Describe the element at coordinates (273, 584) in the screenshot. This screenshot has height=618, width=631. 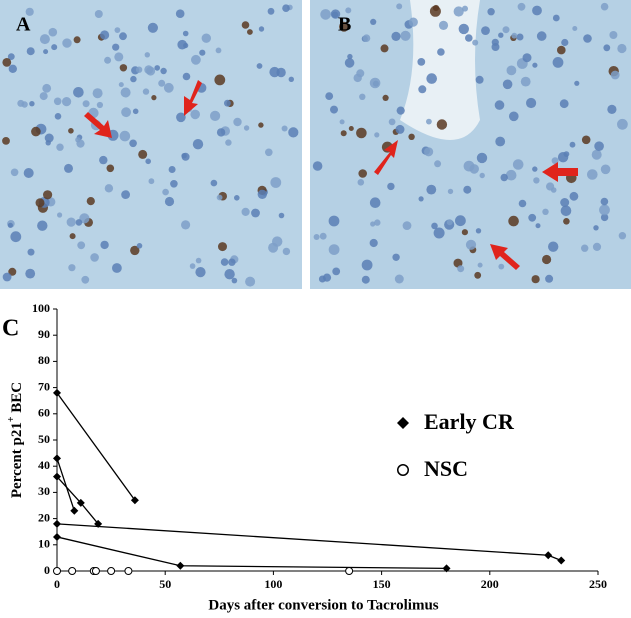
I see `x-tick-label: 100` at that location.